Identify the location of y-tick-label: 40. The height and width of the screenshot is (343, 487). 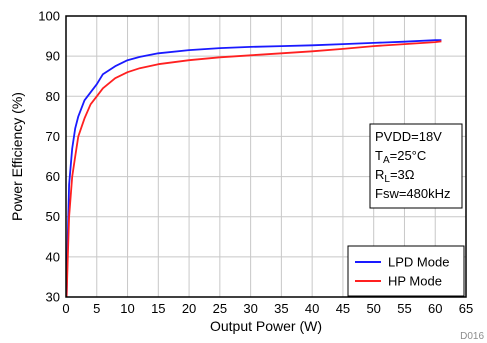
(53, 256).